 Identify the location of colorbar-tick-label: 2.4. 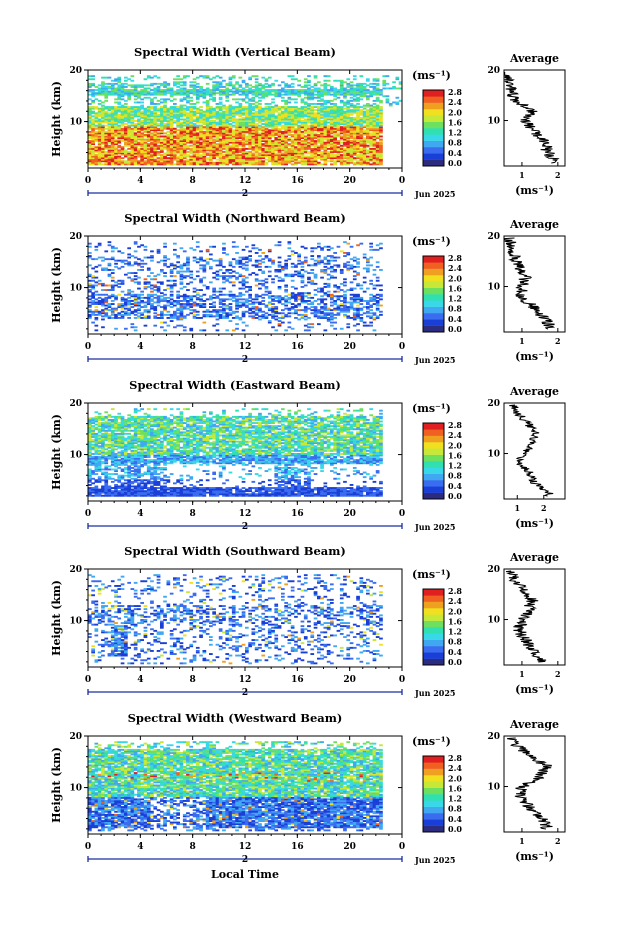
(455, 102).